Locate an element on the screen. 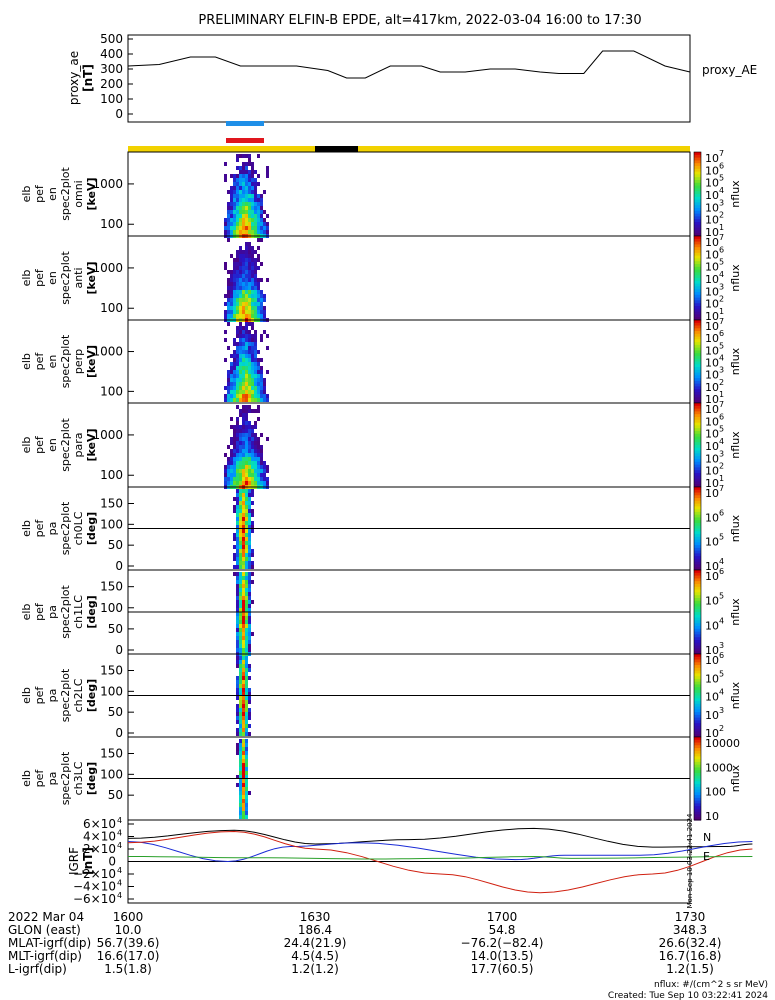 This screenshot has height=1000, width=775. colorbar-tick: 10000 is located at coordinates (722, 743).